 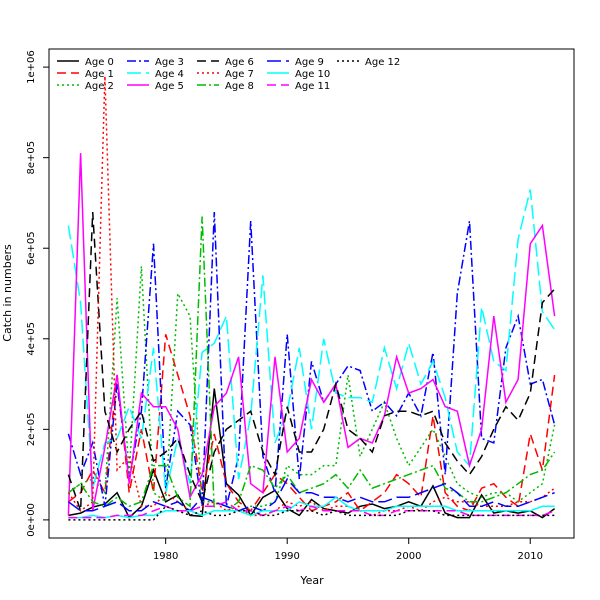 What do you see at coordinates (239, 62) in the screenshot?
I see `legend-label: Age 6` at bounding box center [239, 62].